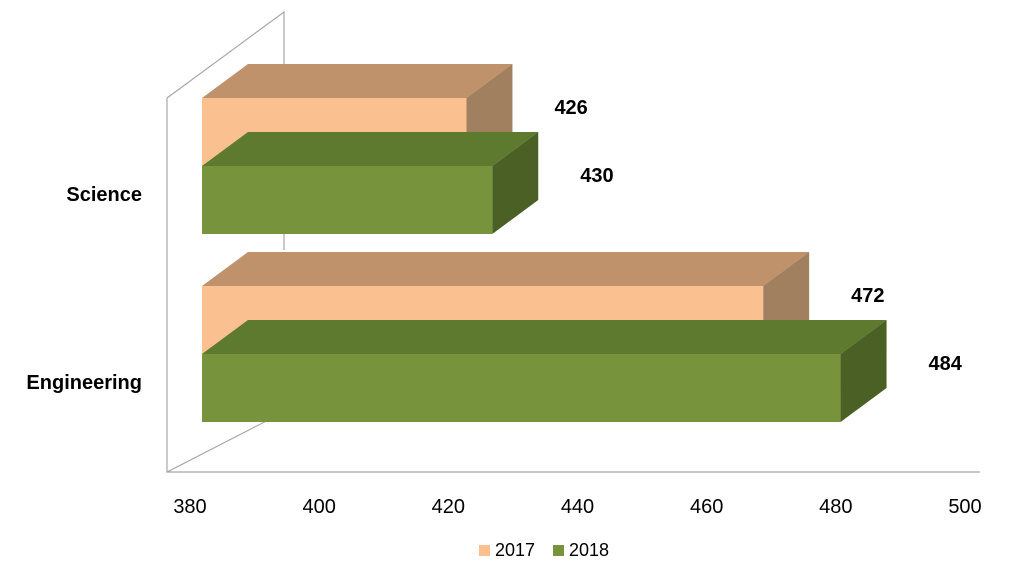 This screenshot has height=574, width=1013. What do you see at coordinates (84, 383) in the screenshot?
I see `category-label-engineering: Engineering` at bounding box center [84, 383].